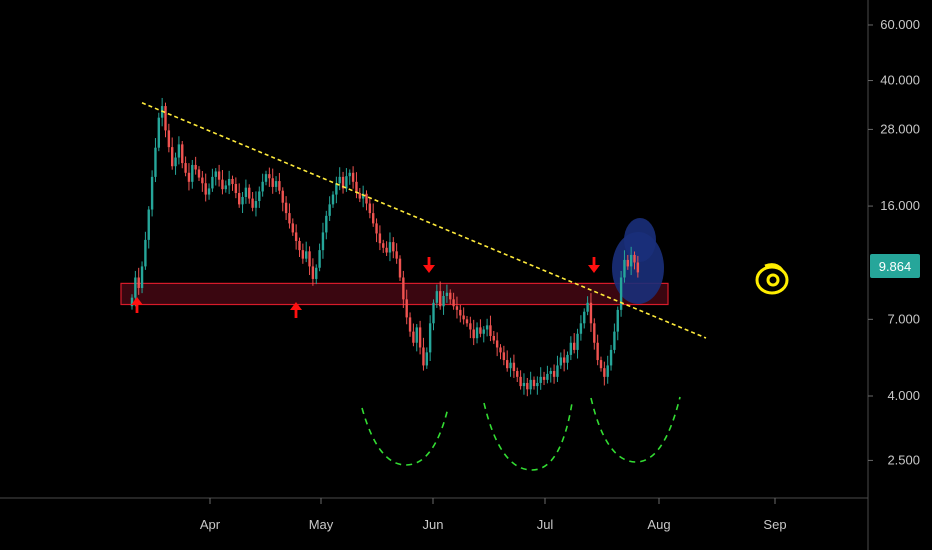  I want to click on y-tick-label: 28.000, so click(900, 128).